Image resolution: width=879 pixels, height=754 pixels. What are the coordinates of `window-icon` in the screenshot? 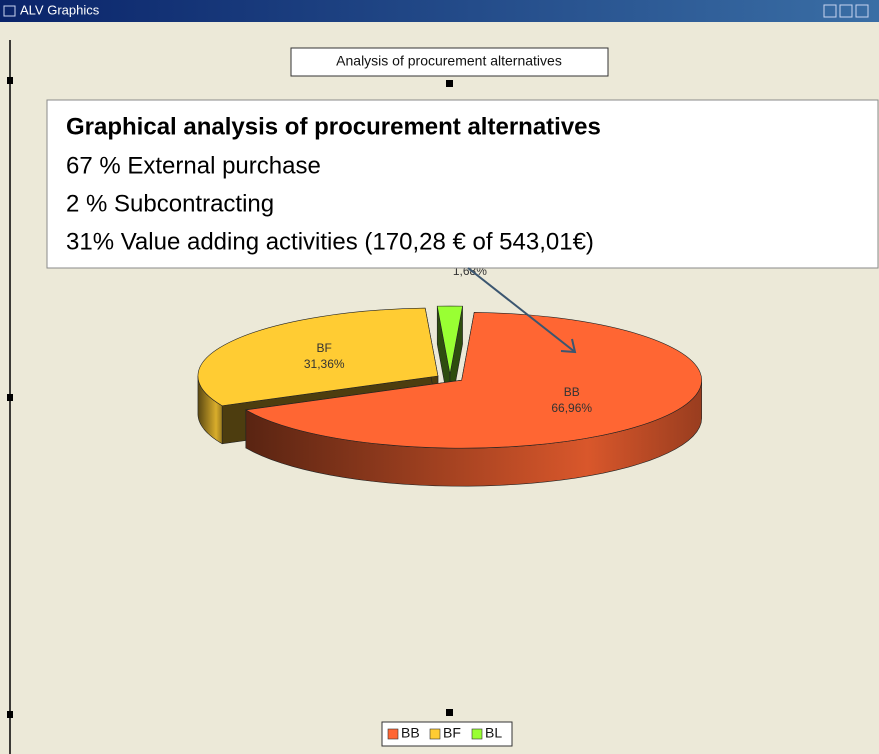 It's located at (9, 11).